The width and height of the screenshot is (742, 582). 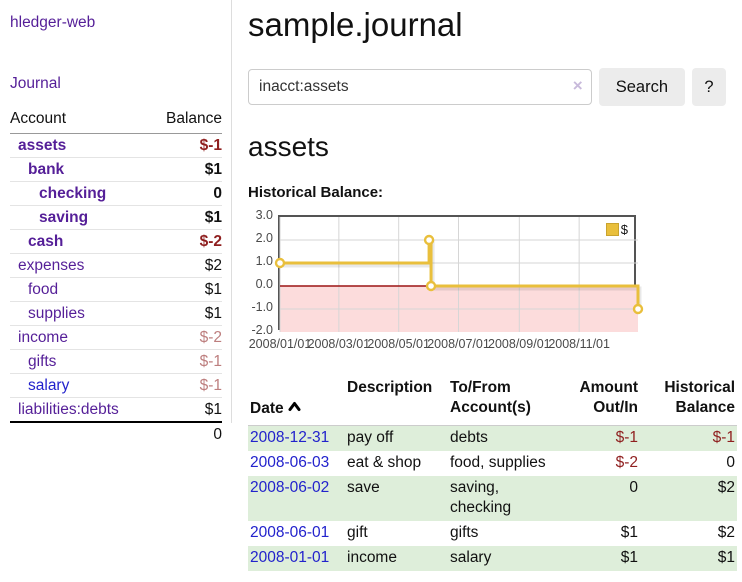 What do you see at coordinates (116, 145) in the screenshot?
I see `account-row: assets $-1` at bounding box center [116, 145].